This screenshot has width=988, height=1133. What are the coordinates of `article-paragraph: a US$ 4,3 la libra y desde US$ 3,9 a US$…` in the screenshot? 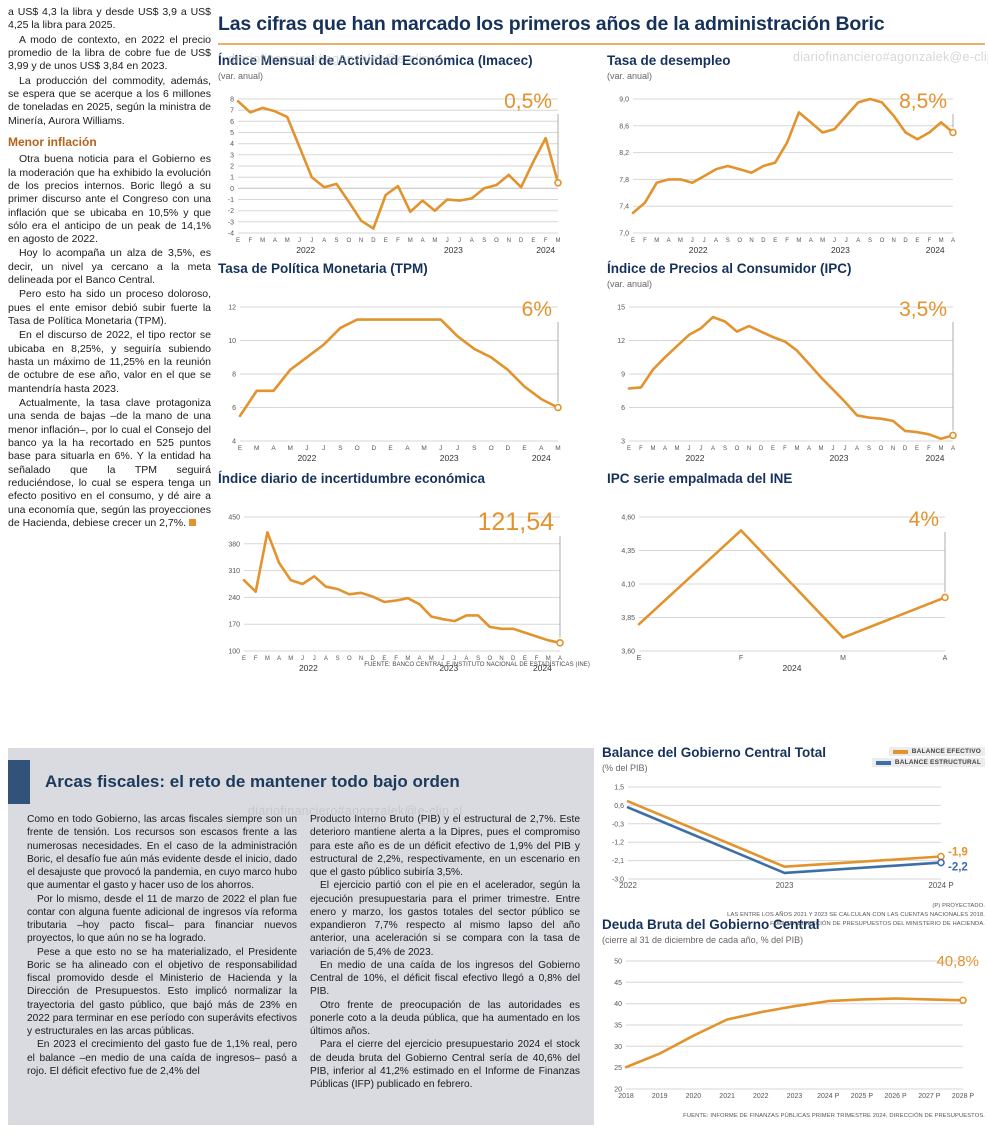 It's located at (109, 19).